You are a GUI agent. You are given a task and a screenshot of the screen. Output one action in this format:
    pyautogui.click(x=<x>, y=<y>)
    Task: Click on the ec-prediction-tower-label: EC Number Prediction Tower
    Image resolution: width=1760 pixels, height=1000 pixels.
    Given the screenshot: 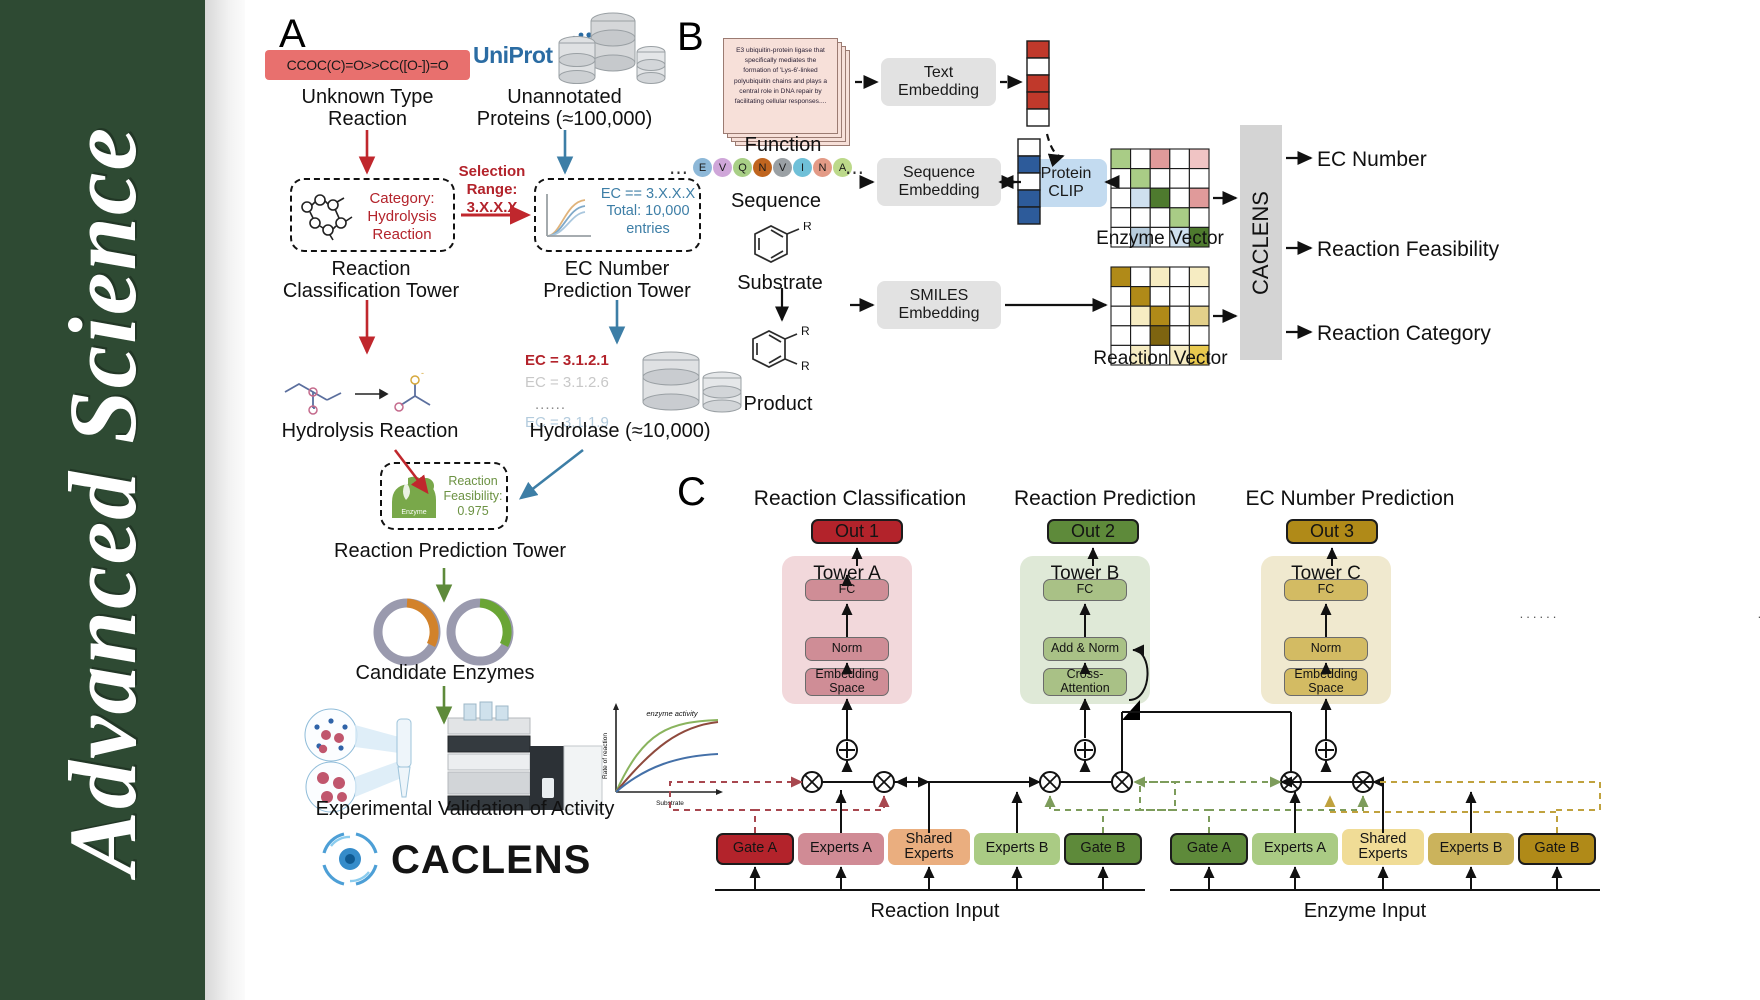 What is the action you would take?
    pyautogui.click(x=617, y=280)
    